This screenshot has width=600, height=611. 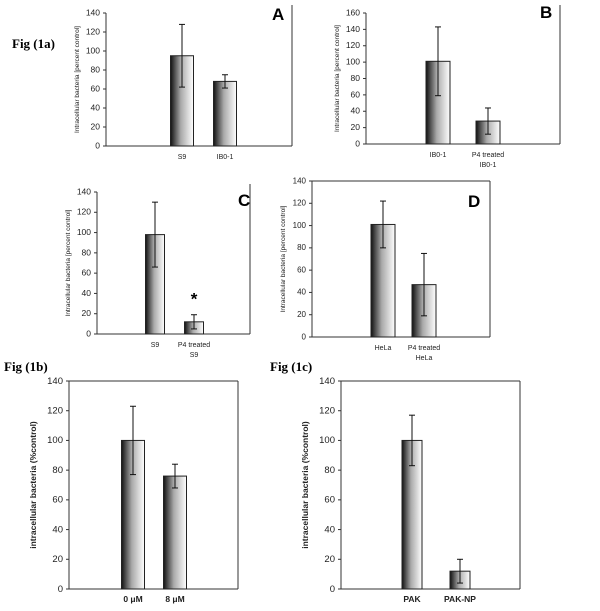 What do you see at coordinates (353, 12) in the screenshot?
I see `y-tick-label: 160` at bounding box center [353, 12].